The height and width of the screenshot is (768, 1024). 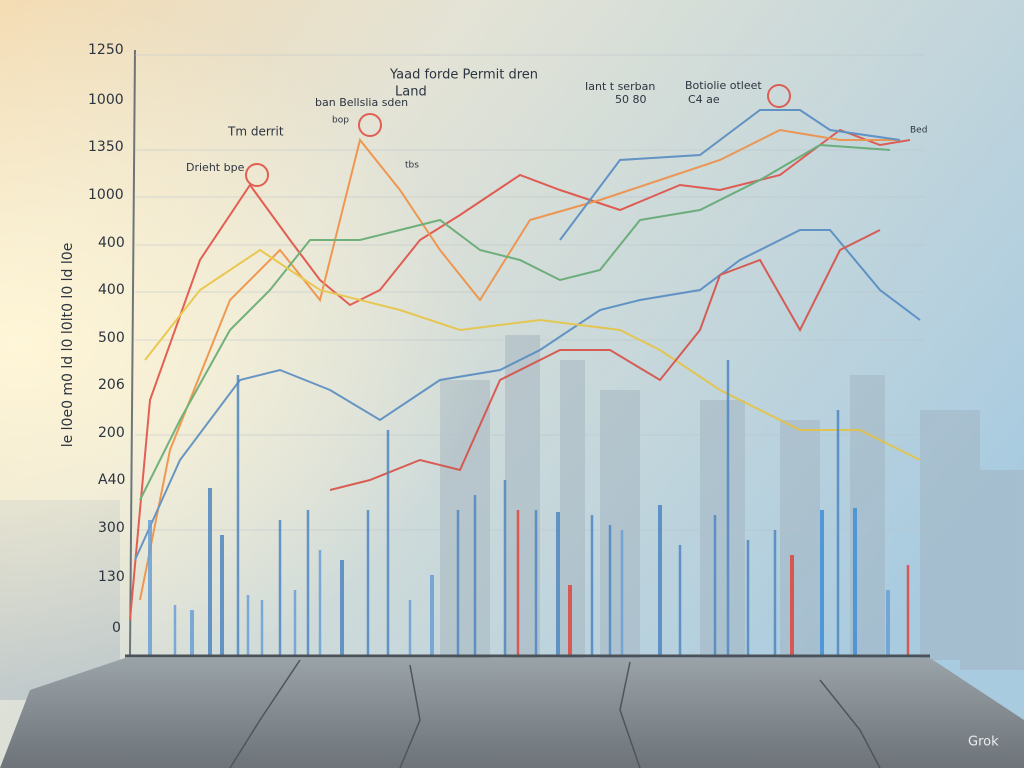 I want to click on cracks, so click(x=555, y=713).